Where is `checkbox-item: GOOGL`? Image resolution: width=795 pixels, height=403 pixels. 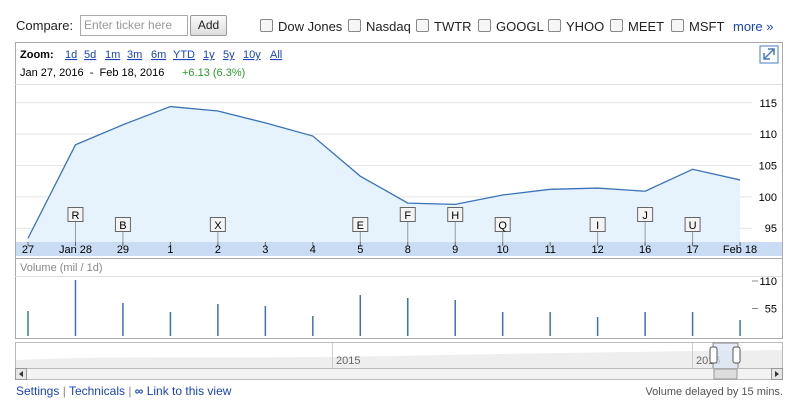 checkbox-item: GOOGL is located at coordinates (511, 26).